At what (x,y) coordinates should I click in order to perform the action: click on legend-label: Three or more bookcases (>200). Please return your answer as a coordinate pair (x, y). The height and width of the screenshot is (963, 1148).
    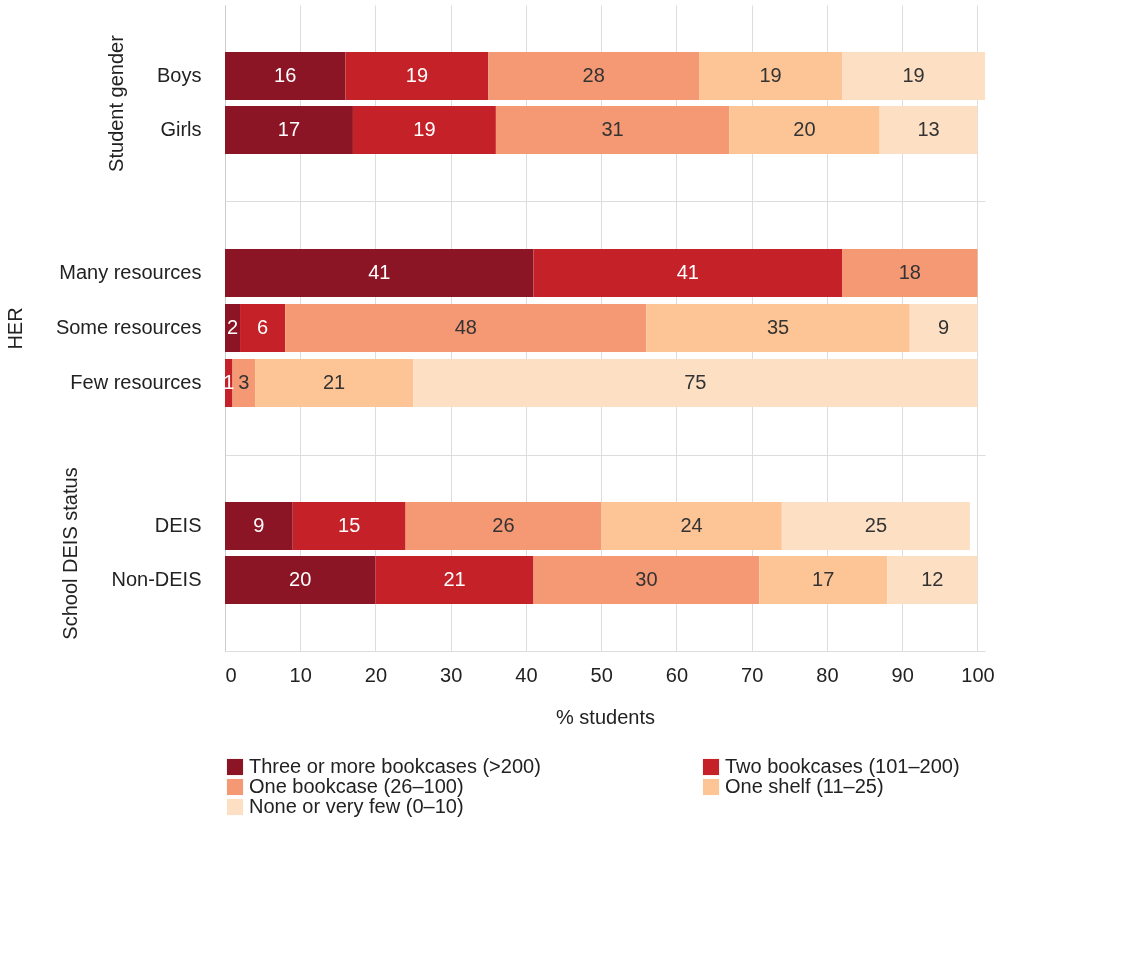
    Looking at the image, I should click on (395, 766).